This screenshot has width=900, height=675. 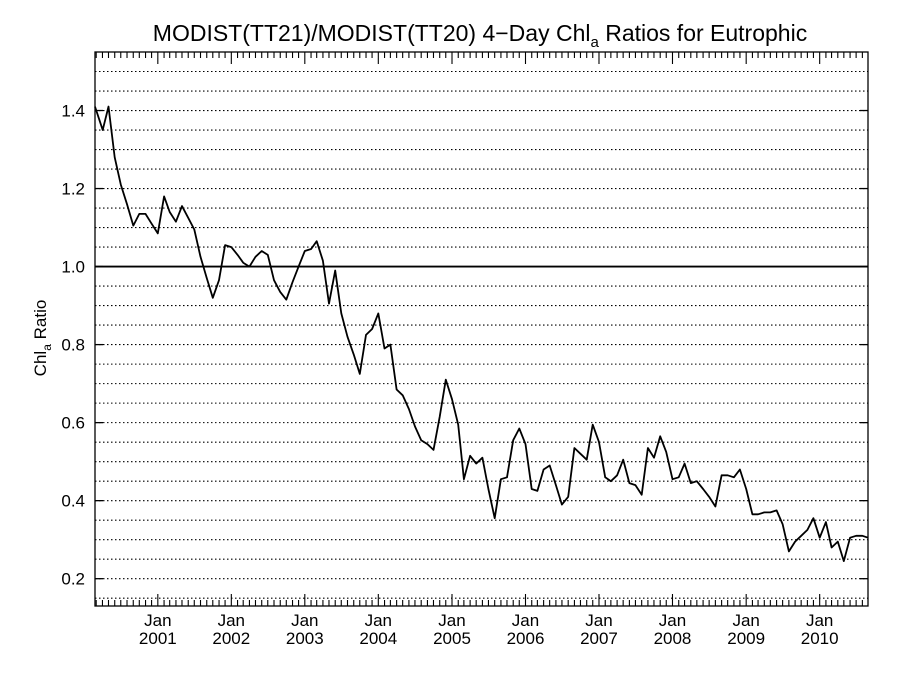 I want to click on x-tick-label-year: 2002, so click(x=231, y=638).